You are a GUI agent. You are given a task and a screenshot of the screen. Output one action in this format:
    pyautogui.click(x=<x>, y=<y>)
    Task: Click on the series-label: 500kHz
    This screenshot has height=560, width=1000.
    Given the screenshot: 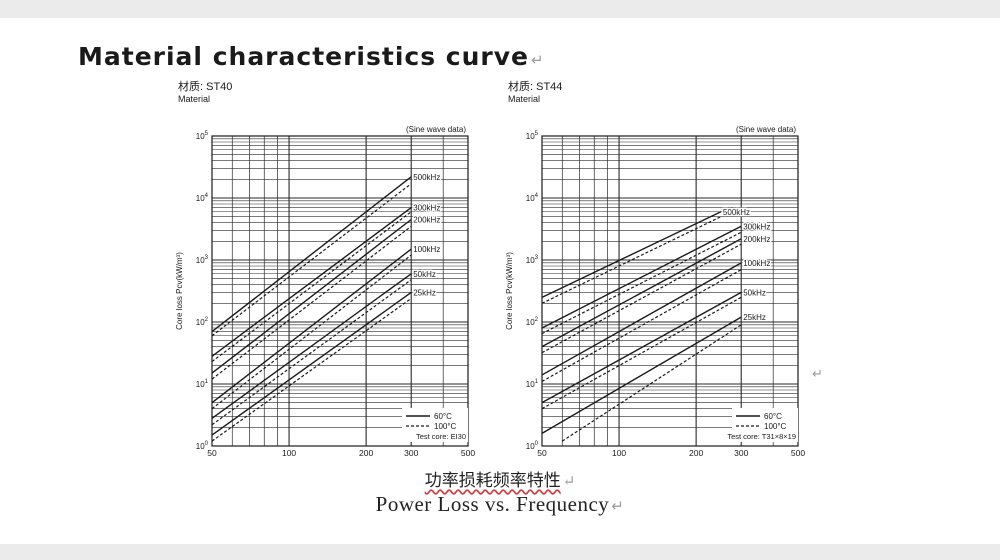 What is the action you would take?
    pyautogui.click(x=736, y=212)
    